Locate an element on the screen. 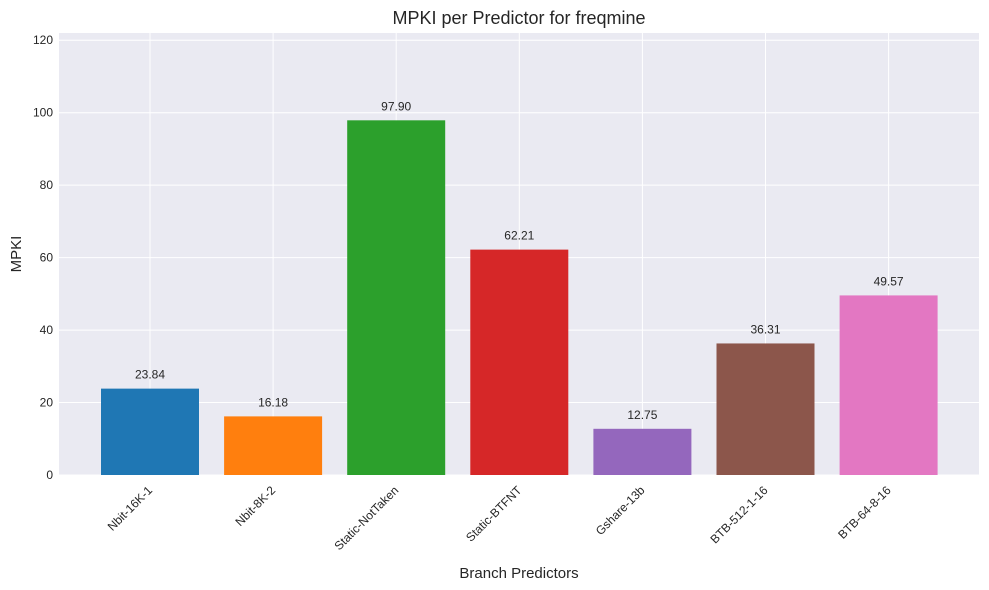 Image resolution: width=989 pixels, height=590 pixels. x-tick-label: Static-BTFNT is located at coordinates (494, 514).